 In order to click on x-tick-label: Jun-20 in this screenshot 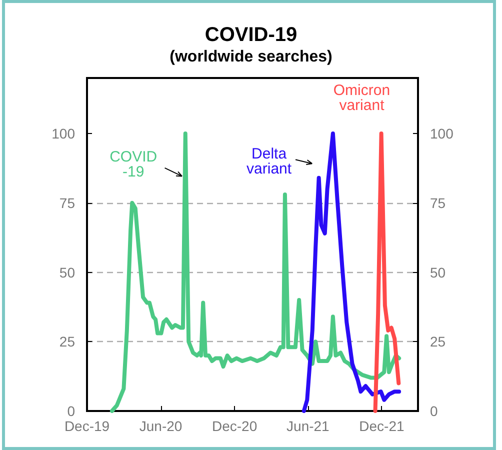, I will do `click(160, 426)`.